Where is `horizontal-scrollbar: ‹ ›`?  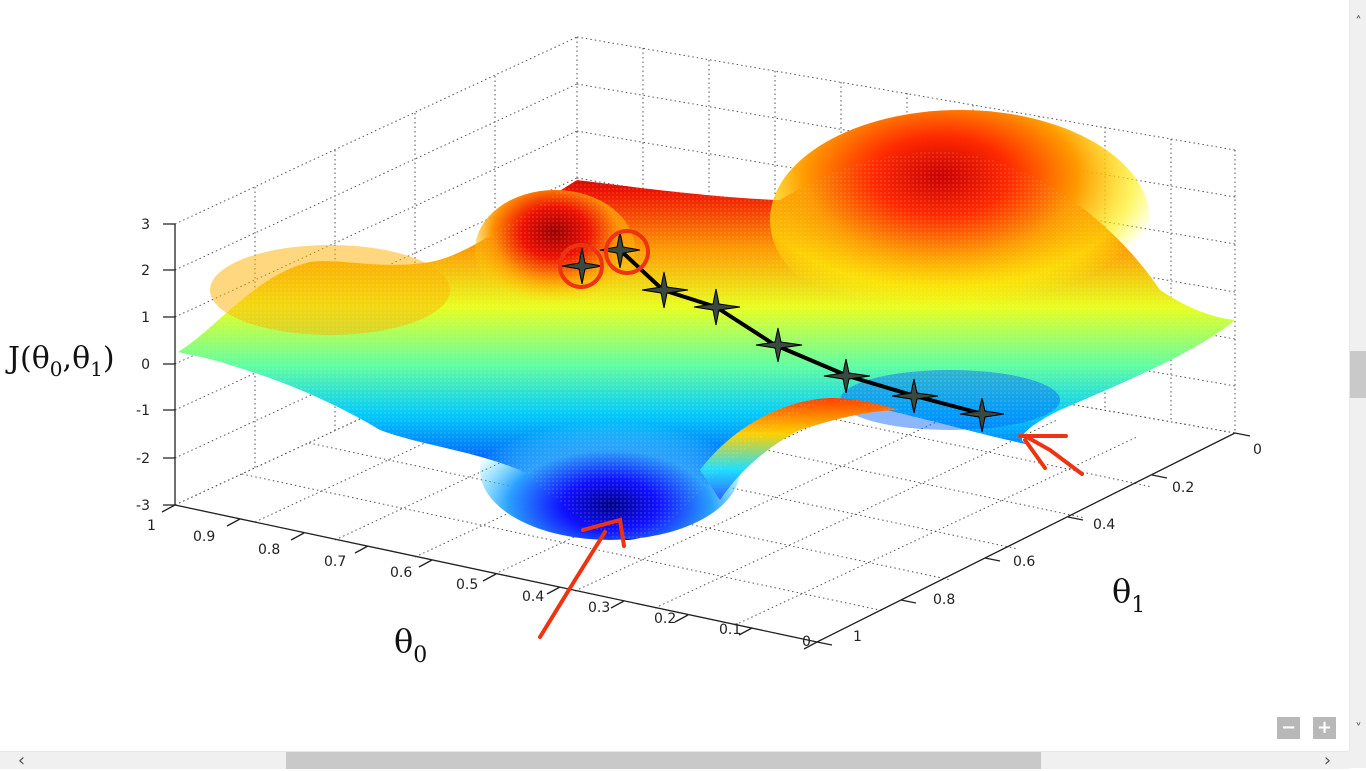 horizontal-scrollbar: ‹ › is located at coordinates (674, 760).